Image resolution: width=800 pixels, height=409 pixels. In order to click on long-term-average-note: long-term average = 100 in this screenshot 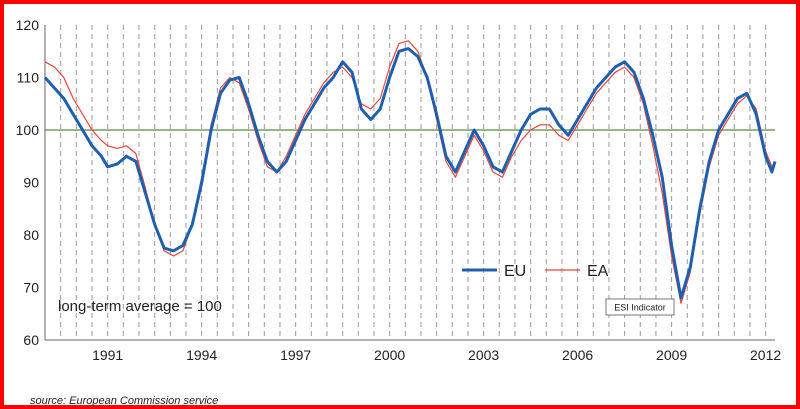, I will do `click(140, 306)`.